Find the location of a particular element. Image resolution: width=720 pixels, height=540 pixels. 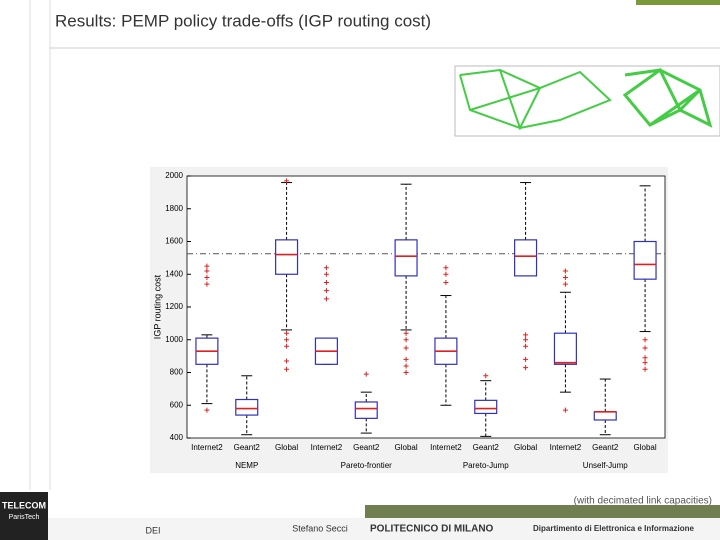

y-tick-label: 600 is located at coordinates (177, 404).